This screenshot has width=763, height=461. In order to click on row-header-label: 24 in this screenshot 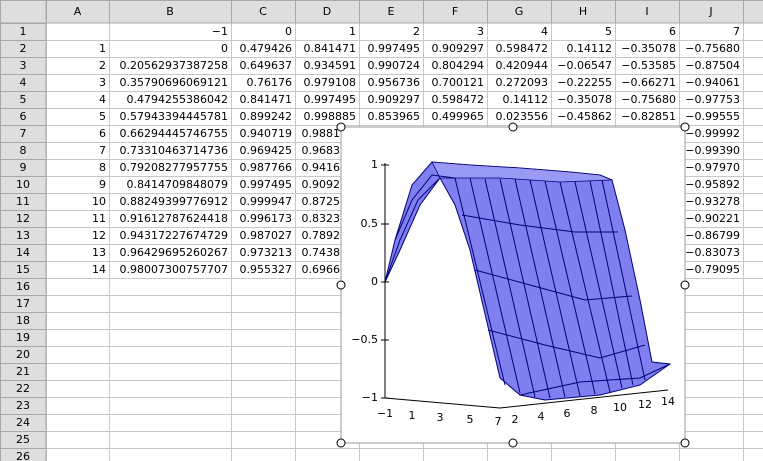, I will do `click(23, 422)`.